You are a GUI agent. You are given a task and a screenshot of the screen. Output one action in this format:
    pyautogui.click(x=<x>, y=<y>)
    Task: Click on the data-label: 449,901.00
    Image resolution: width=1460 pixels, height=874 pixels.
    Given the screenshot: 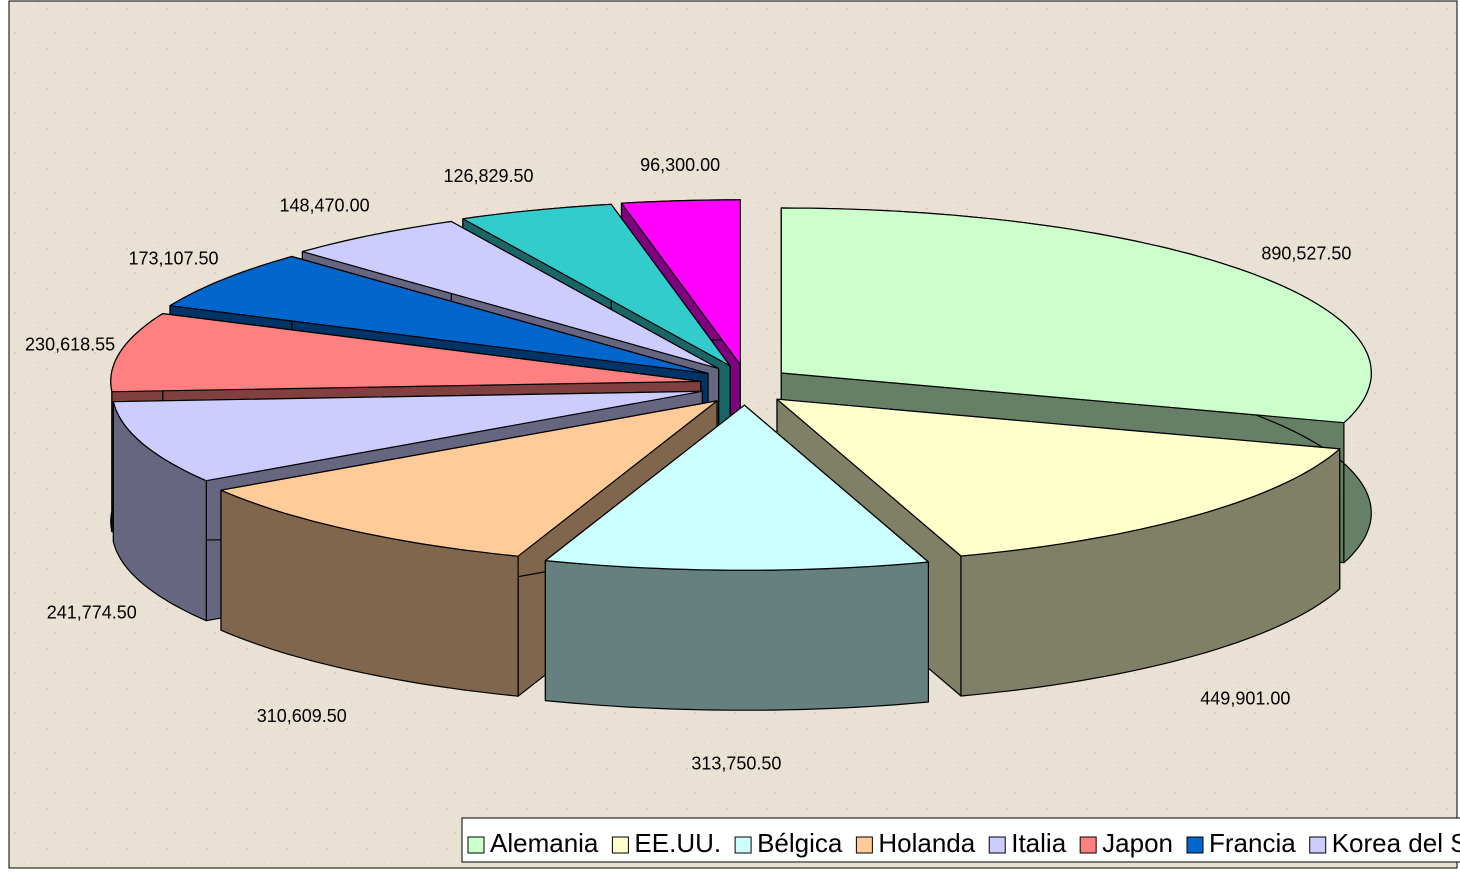 What is the action you would take?
    pyautogui.click(x=1245, y=698)
    